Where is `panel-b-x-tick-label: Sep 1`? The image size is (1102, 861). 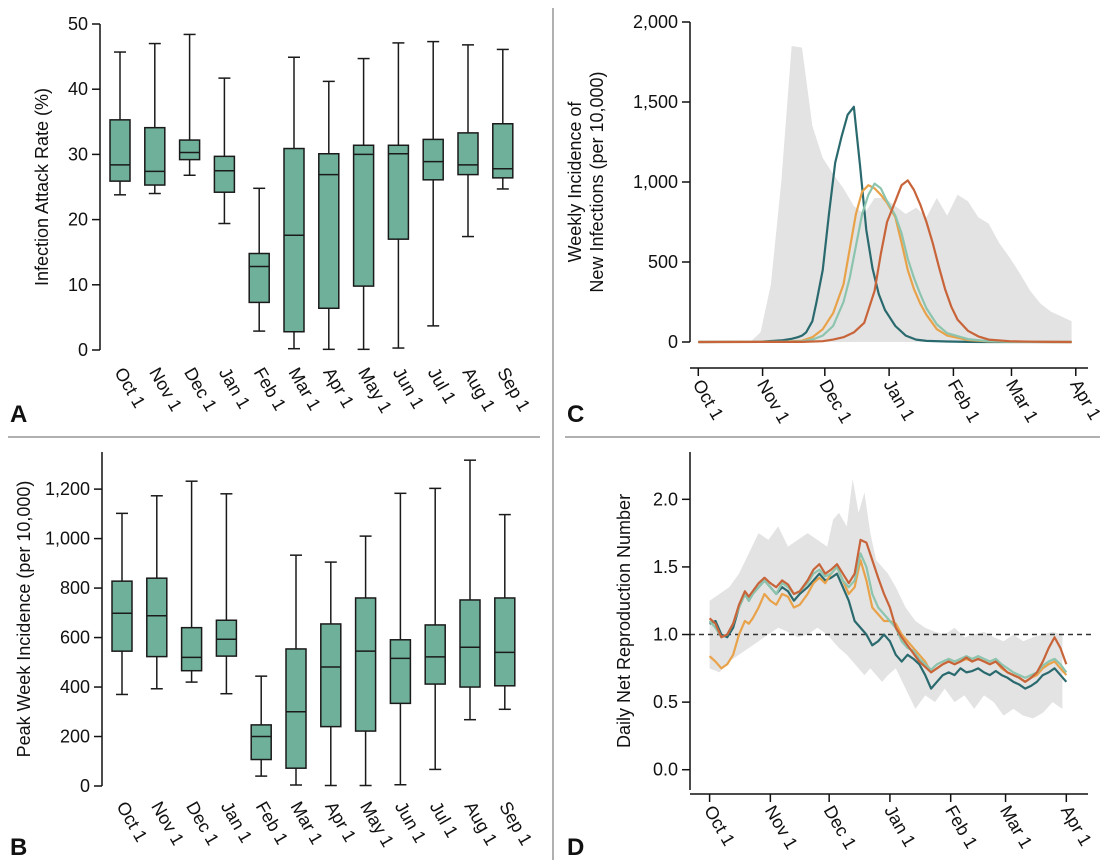 panel-b-x-tick-label: Sep 1 is located at coordinates (515, 823).